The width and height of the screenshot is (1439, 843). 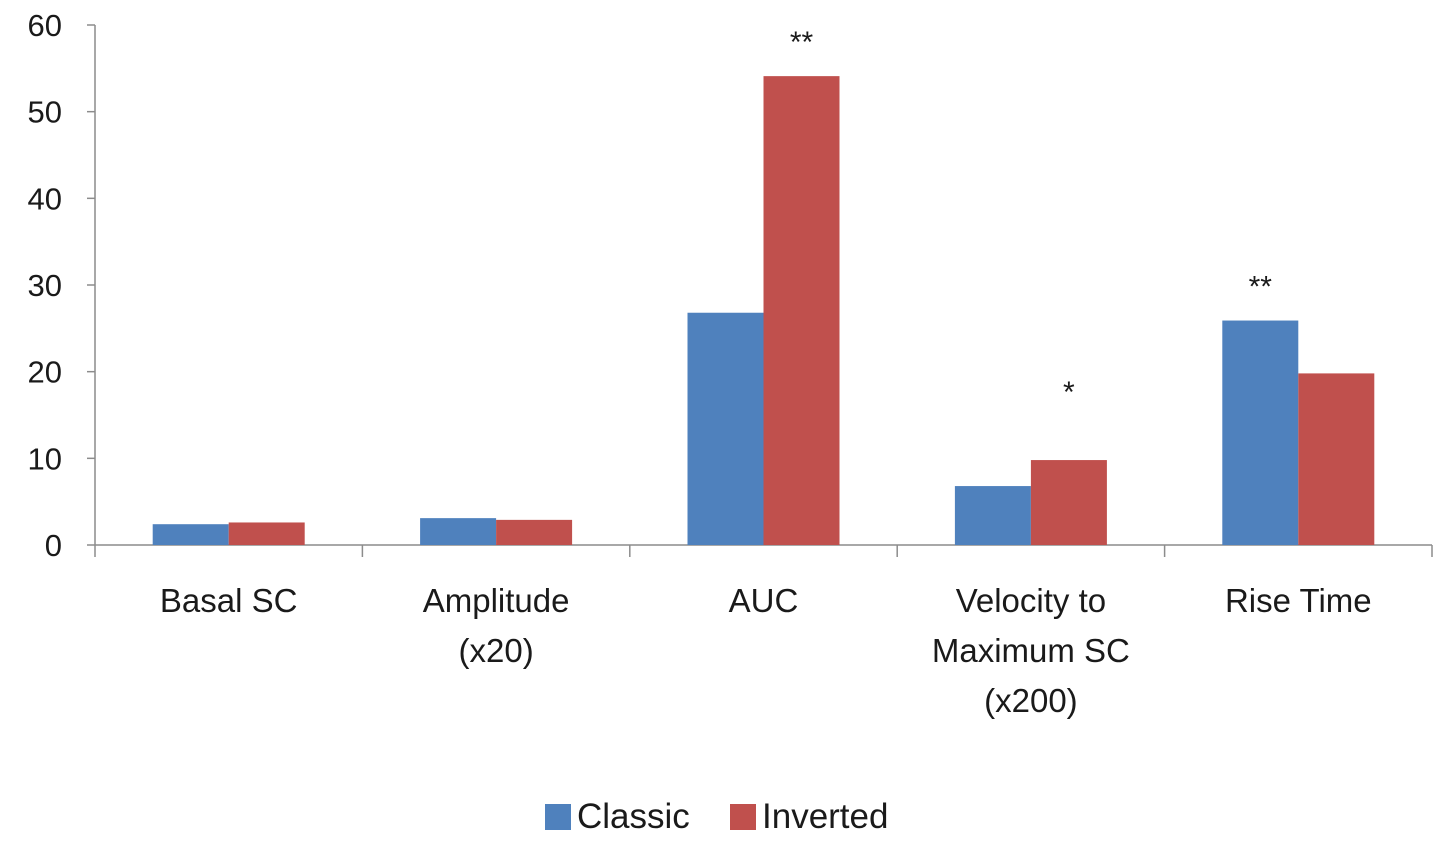 I want to click on y-tick-label: 20, so click(x=45, y=372).